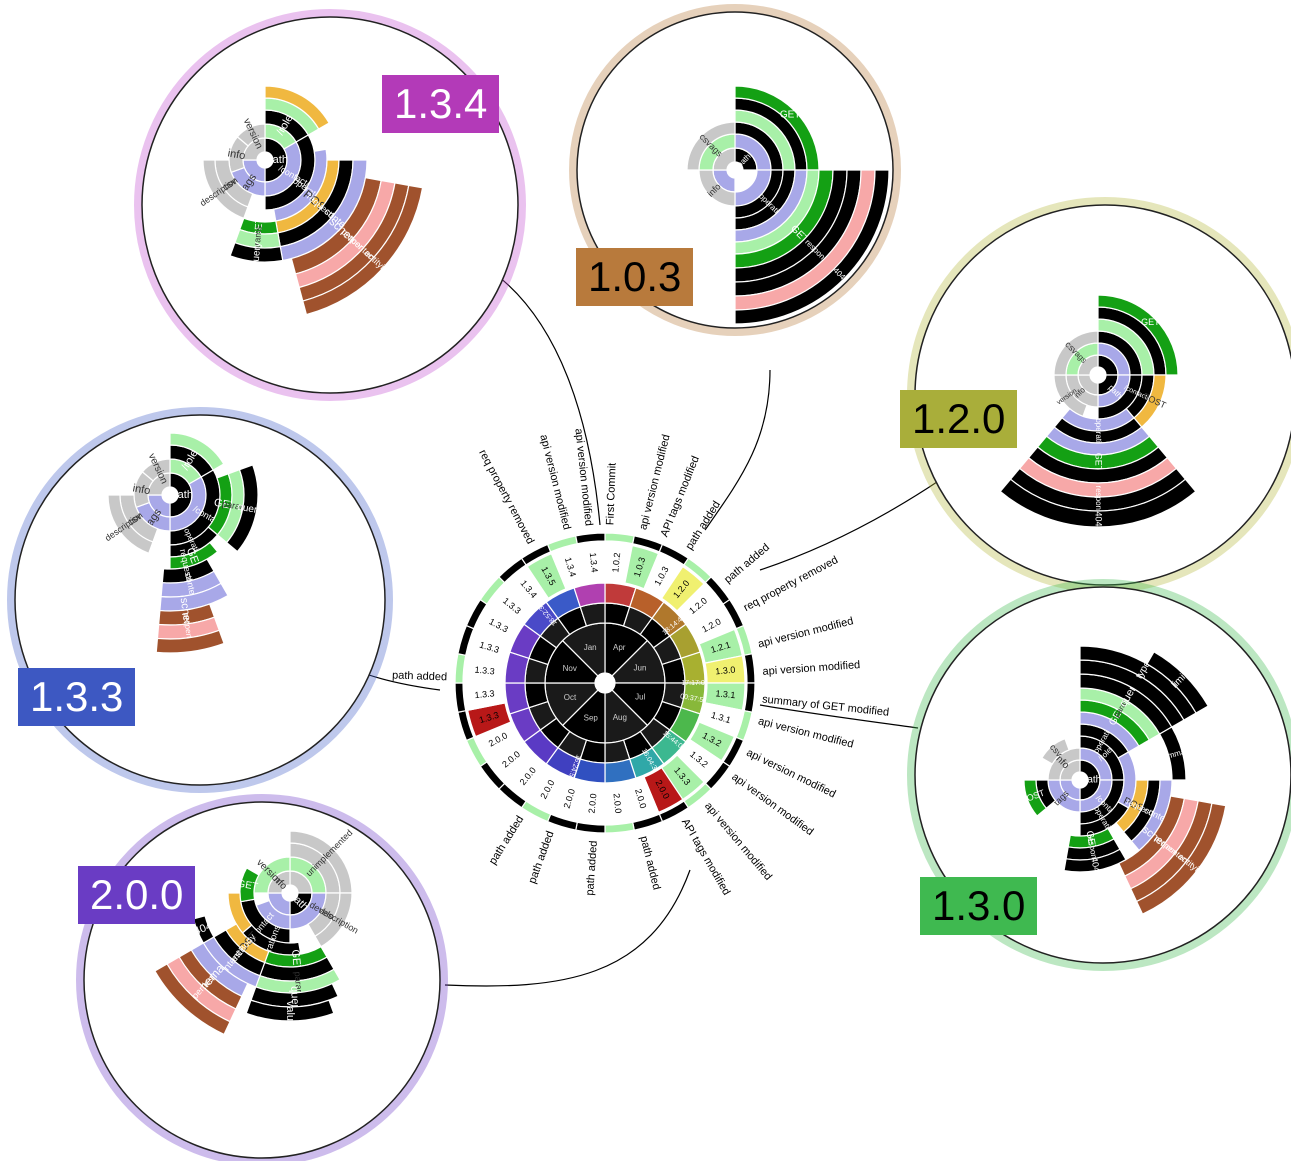  What do you see at coordinates (570, 668) in the screenshot?
I see `segment-label: Nov` at bounding box center [570, 668].